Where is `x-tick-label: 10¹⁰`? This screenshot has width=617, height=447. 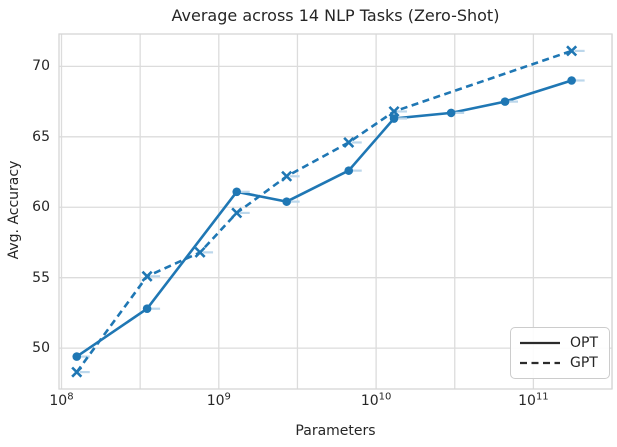 x-tick-label: 10¹⁰ is located at coordinates (376, 400).